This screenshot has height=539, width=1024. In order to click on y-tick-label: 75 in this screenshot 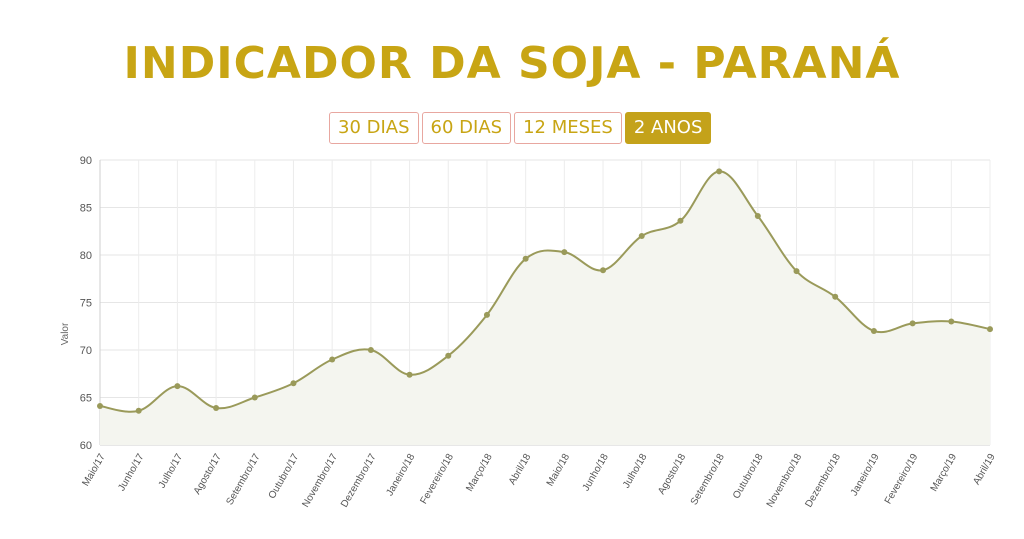, I will do `click(86, 304)`.